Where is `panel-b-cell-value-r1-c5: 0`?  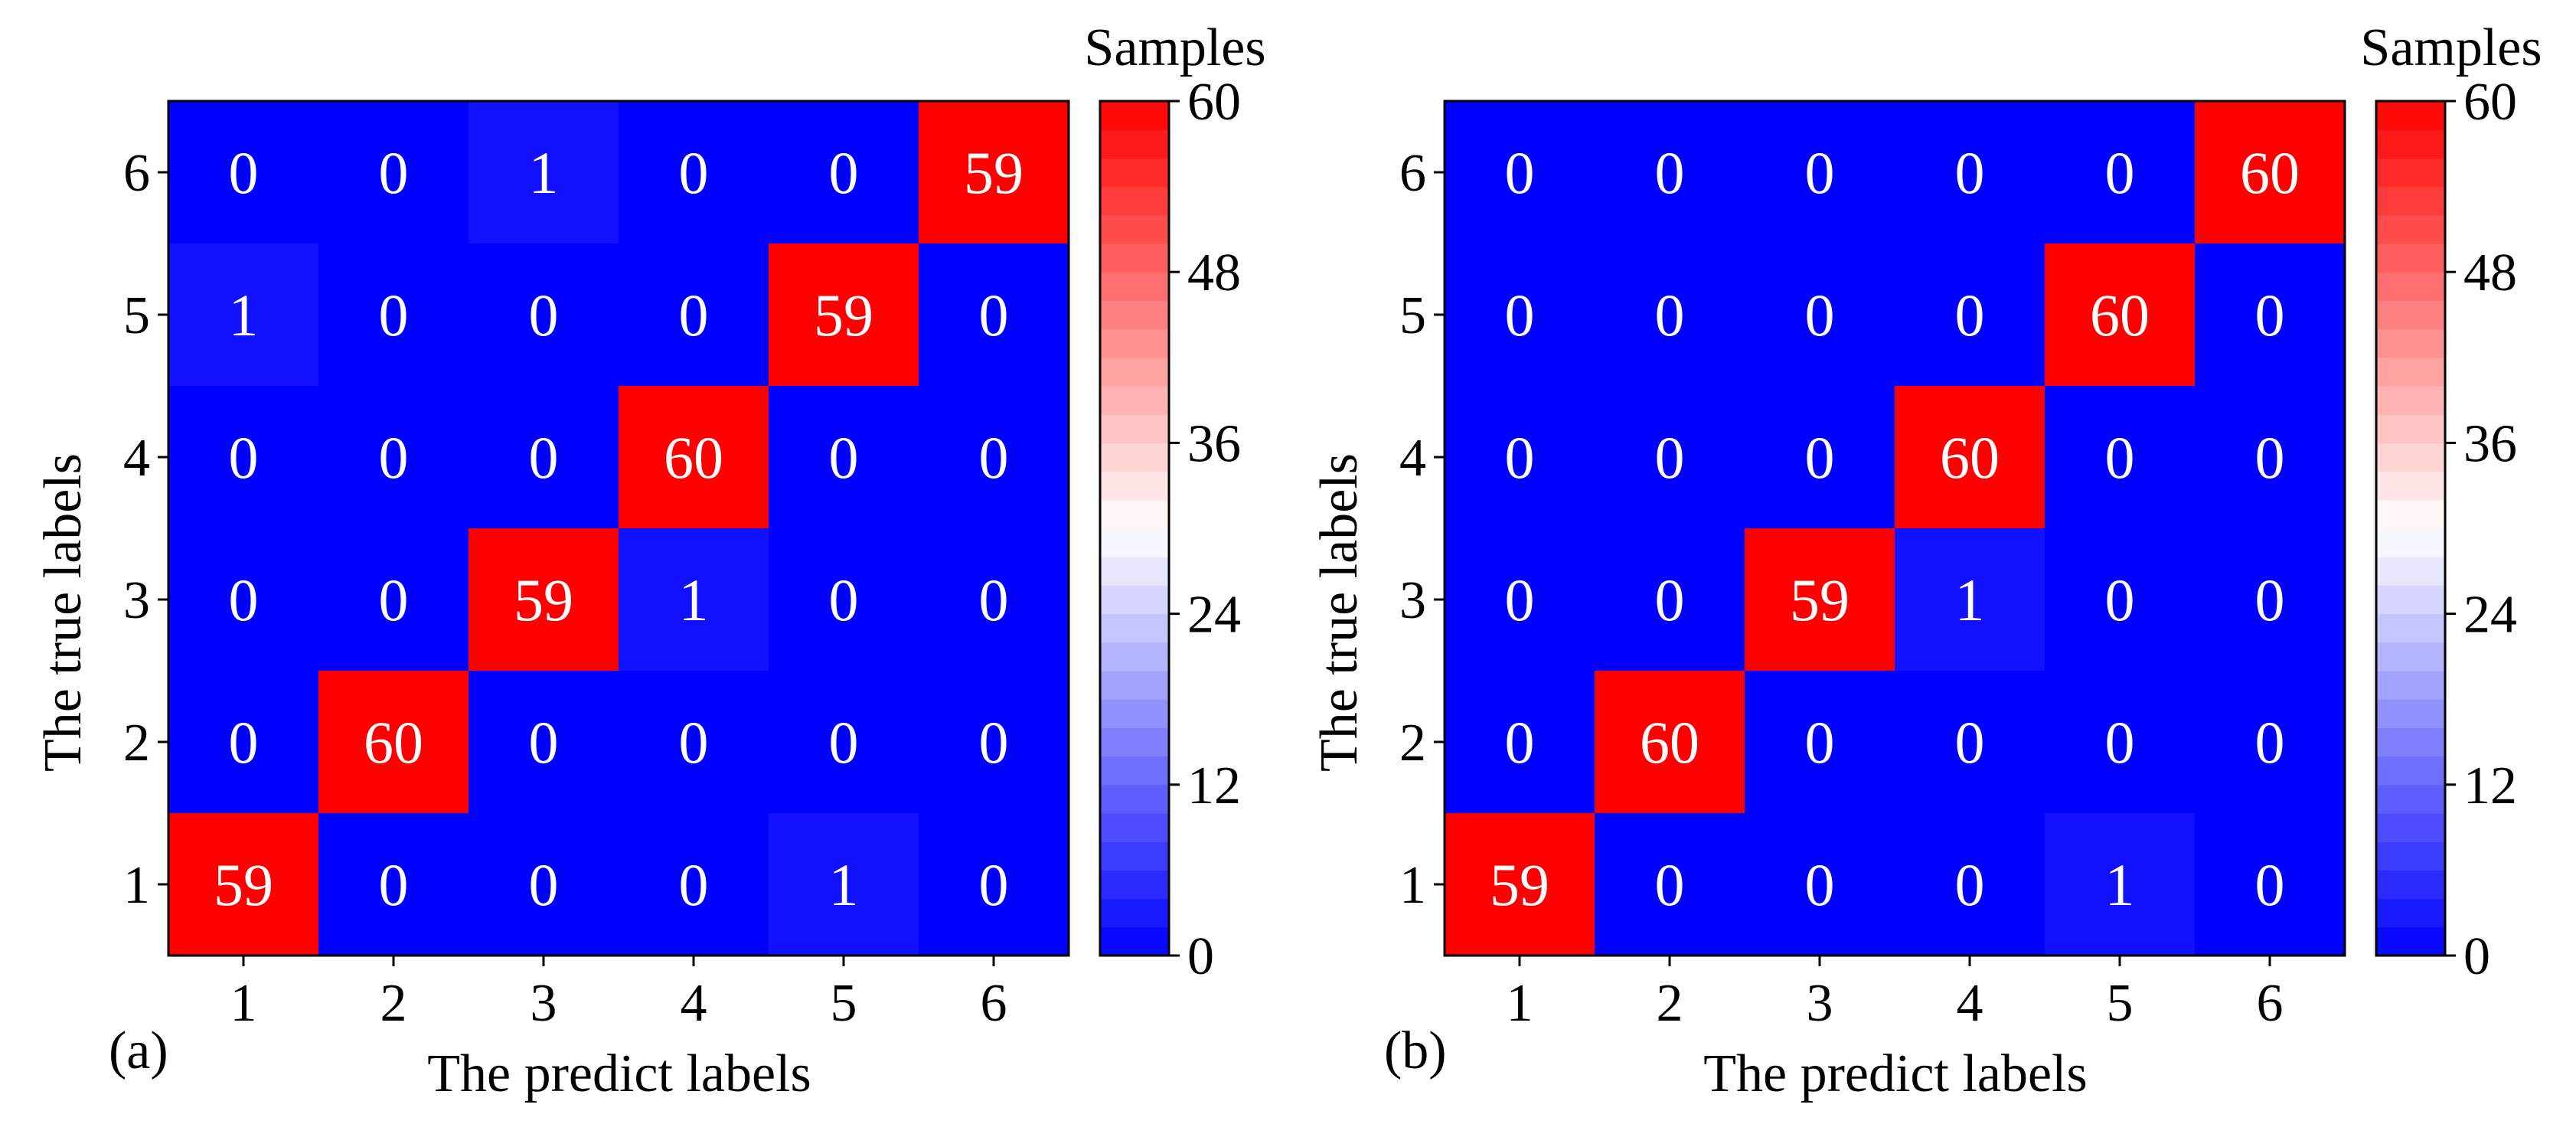 panel-b-cell-value-r1-c5: 0 is located at coordinates (2270, 315).